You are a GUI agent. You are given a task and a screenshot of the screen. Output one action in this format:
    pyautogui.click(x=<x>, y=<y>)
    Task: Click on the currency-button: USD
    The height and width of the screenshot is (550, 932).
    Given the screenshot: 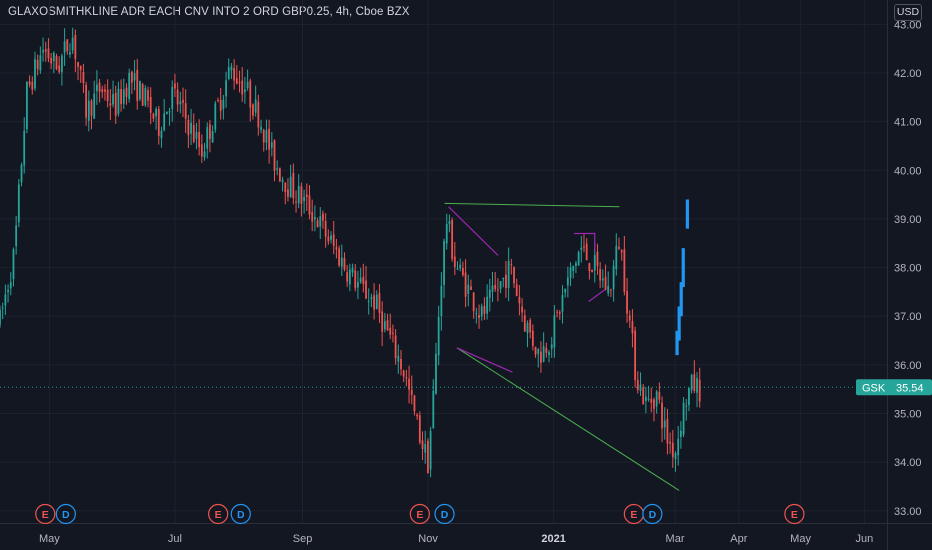 What is the action you would take?
    pyautogui.click(x=908, y=12)
    